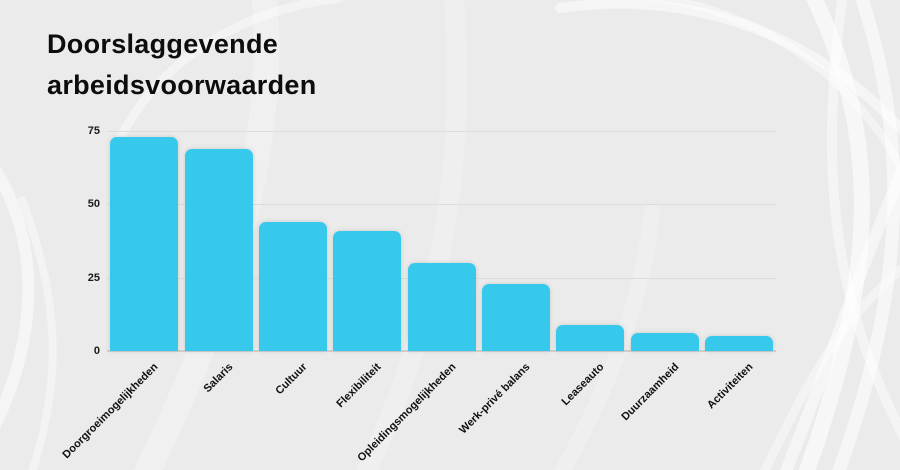 The width and height of the screenshot is (900, 470). Describe the element at coordinates (163, 44) in the screenshot. I see `chart-title-line1: Doorslaggevende` at that location.